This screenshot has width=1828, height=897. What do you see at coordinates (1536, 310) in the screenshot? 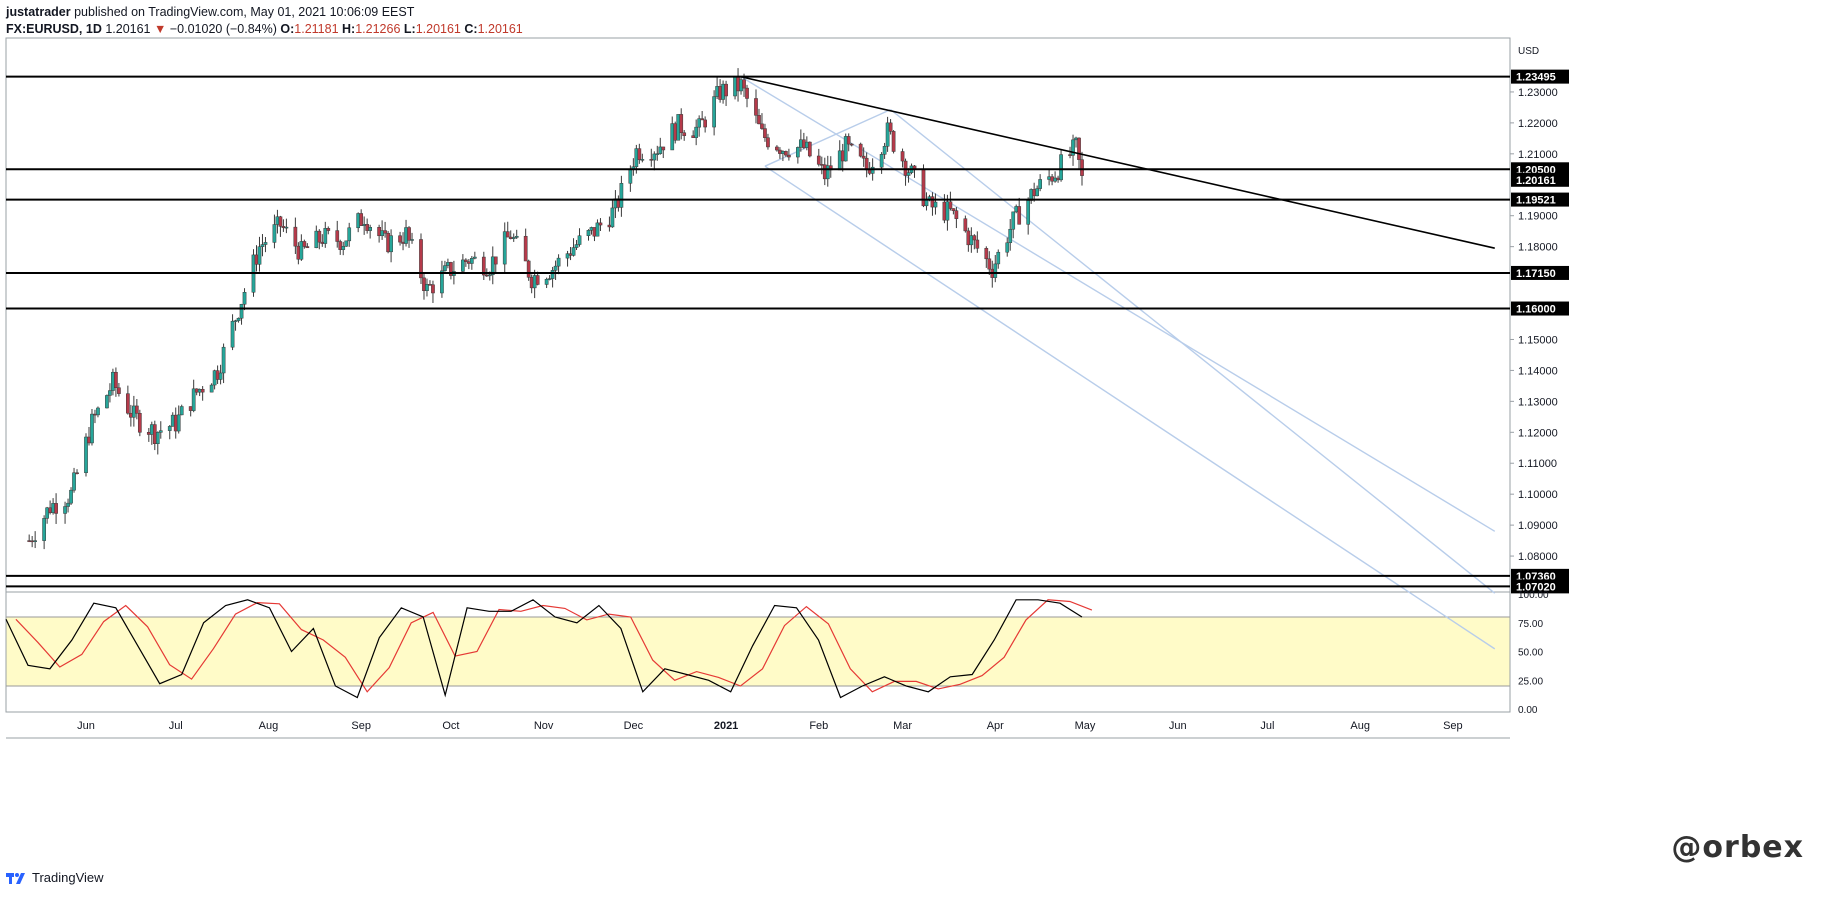
I see `level-label-4: 1.16000` at bounding box center [1536, 310].